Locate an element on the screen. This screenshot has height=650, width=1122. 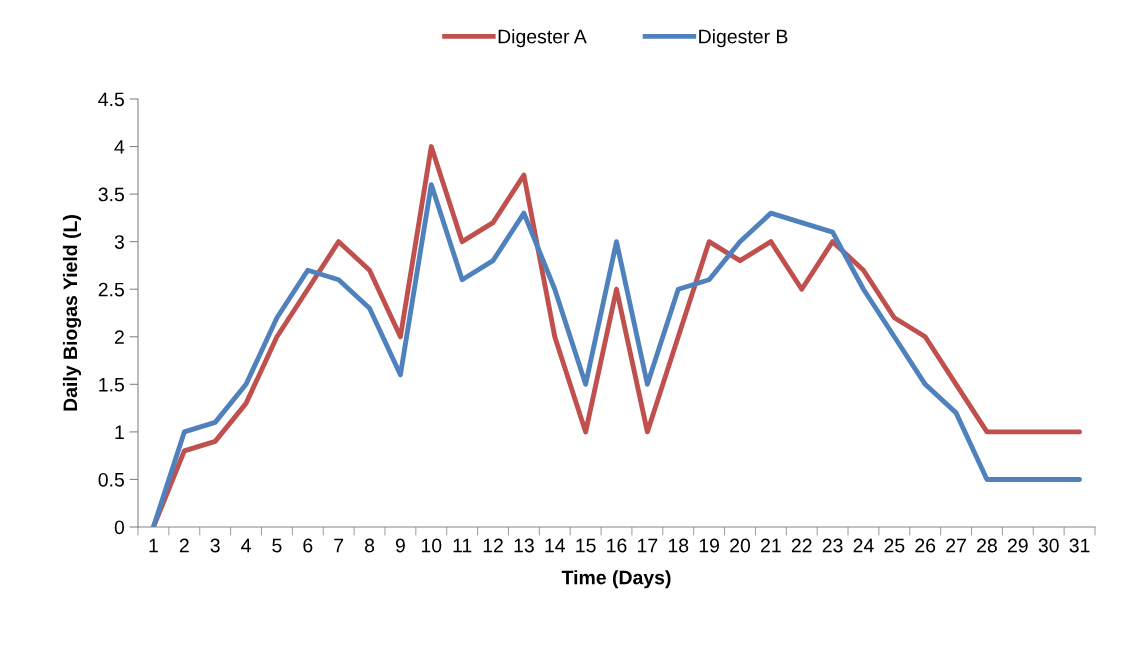
x-tick-label: 24 is located at coordinates (863, 545).